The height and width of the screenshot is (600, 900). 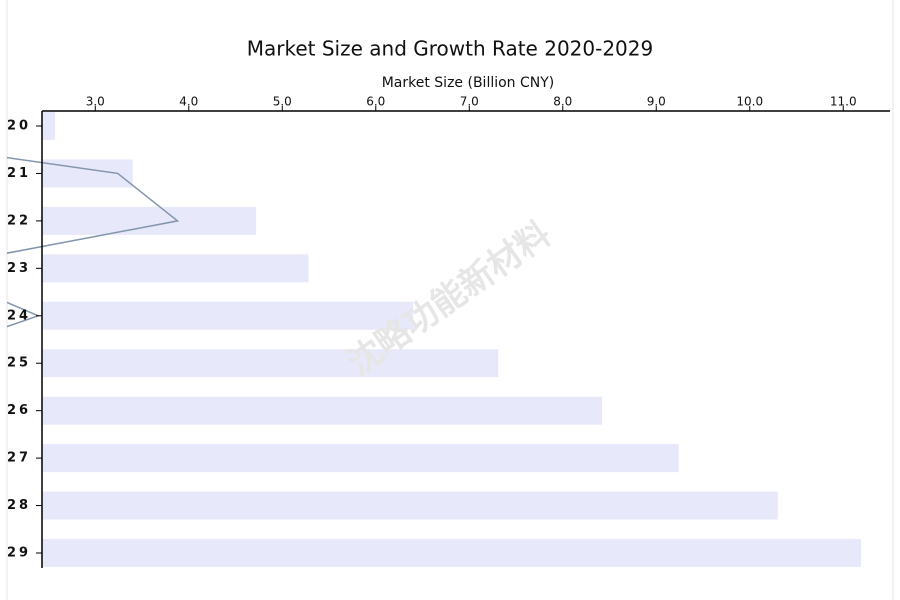 What do you see at coordinates (19, 173) in the screenshot?
I see `y-tick-label: 21` at bounding box center [19, 173].